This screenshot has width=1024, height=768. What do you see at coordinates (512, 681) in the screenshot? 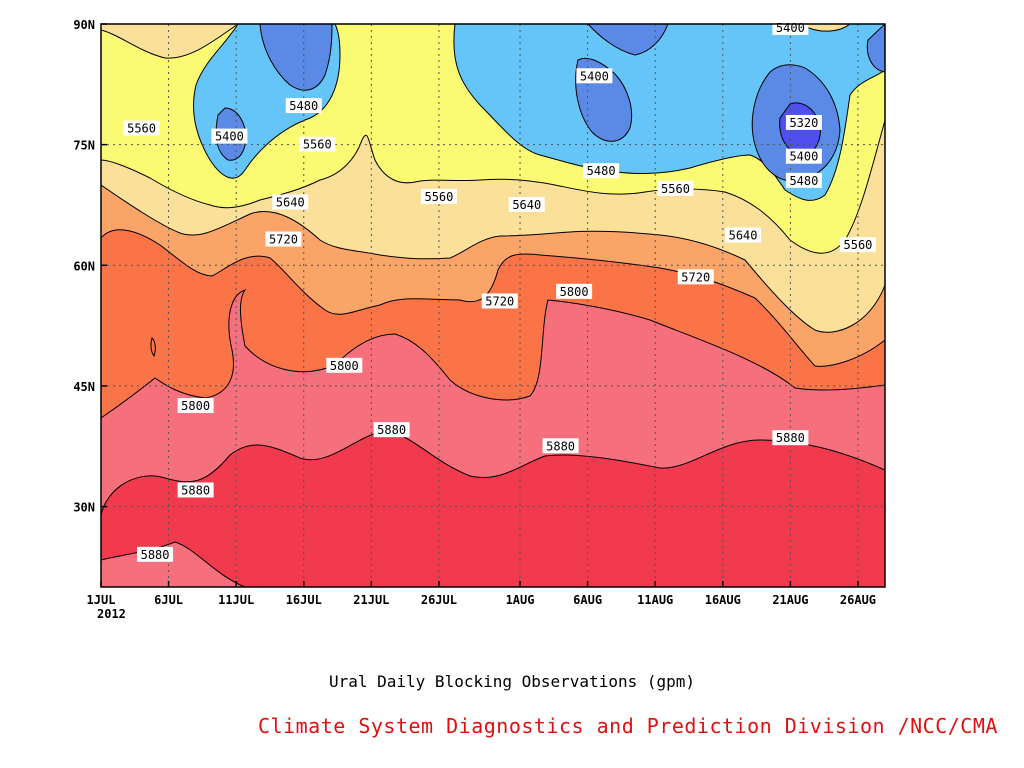
I see `chart-title: Ural Daily Blocking Observations (gpm)` at bounding box center [512, 681].